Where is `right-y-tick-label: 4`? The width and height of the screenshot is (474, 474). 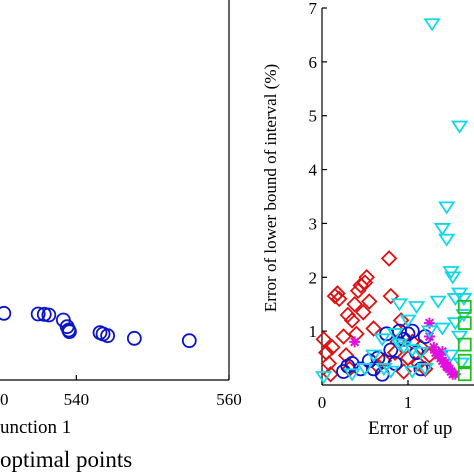
right-y-tick-label: 4 is located at coordinates (313, 170).